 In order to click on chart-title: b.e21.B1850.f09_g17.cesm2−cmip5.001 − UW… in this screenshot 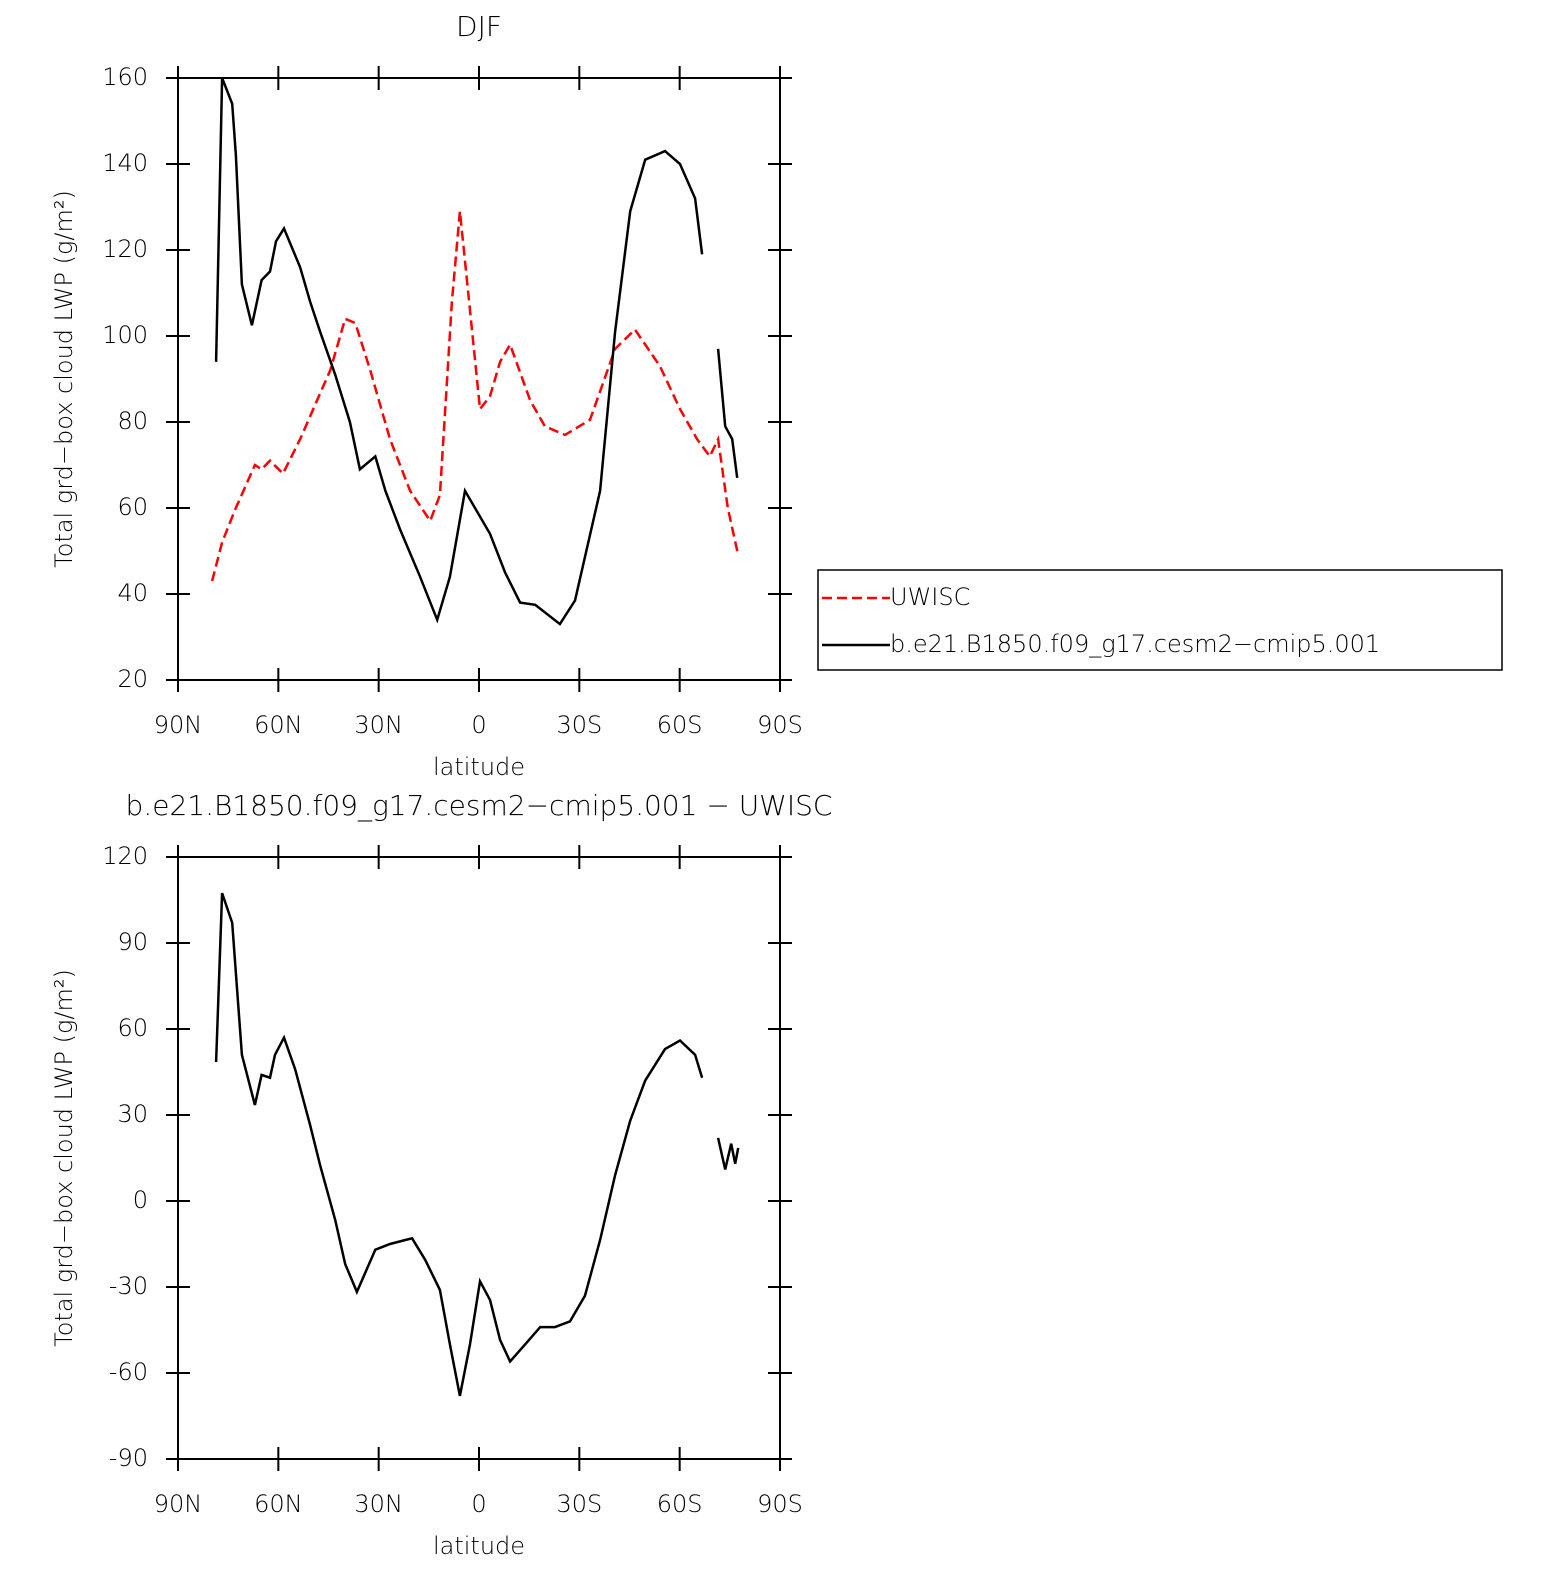, I will do `click(479, 806)`.